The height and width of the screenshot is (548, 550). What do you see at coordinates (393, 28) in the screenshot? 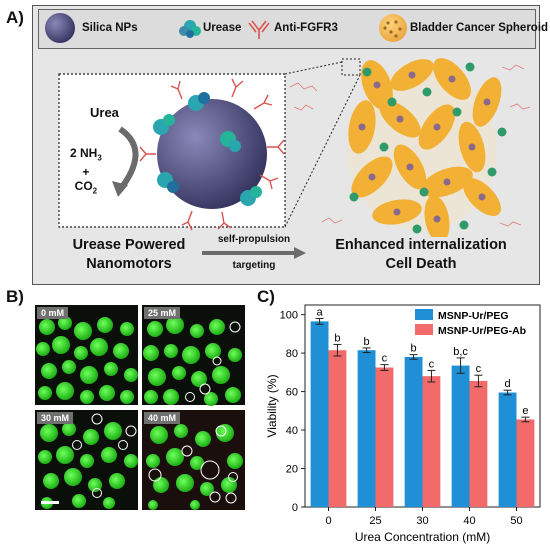
I see `spheroid-icon` at bounding box center [393, 28].